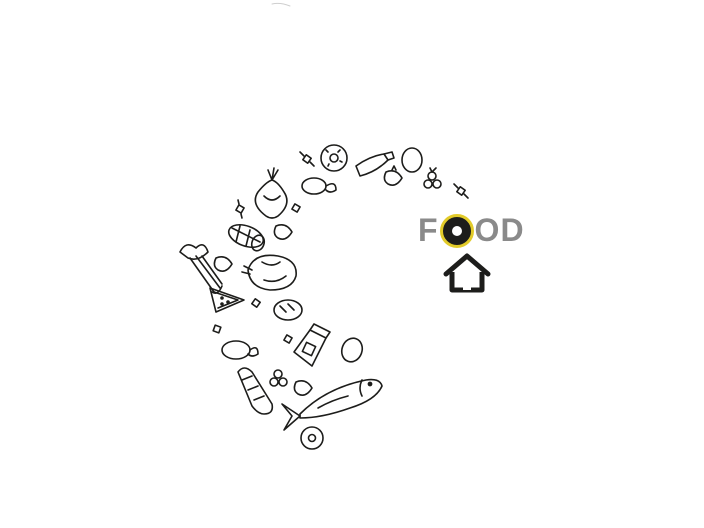 This screenshot has width=704, height=528. Describe the element at coordinates (288, 310) in the screenshot. I see `bread-icon` at that location.